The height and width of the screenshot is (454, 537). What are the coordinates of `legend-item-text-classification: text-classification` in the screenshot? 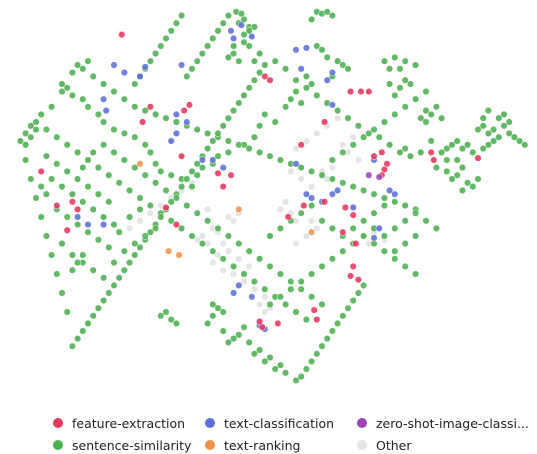 It's located at (278, 423).